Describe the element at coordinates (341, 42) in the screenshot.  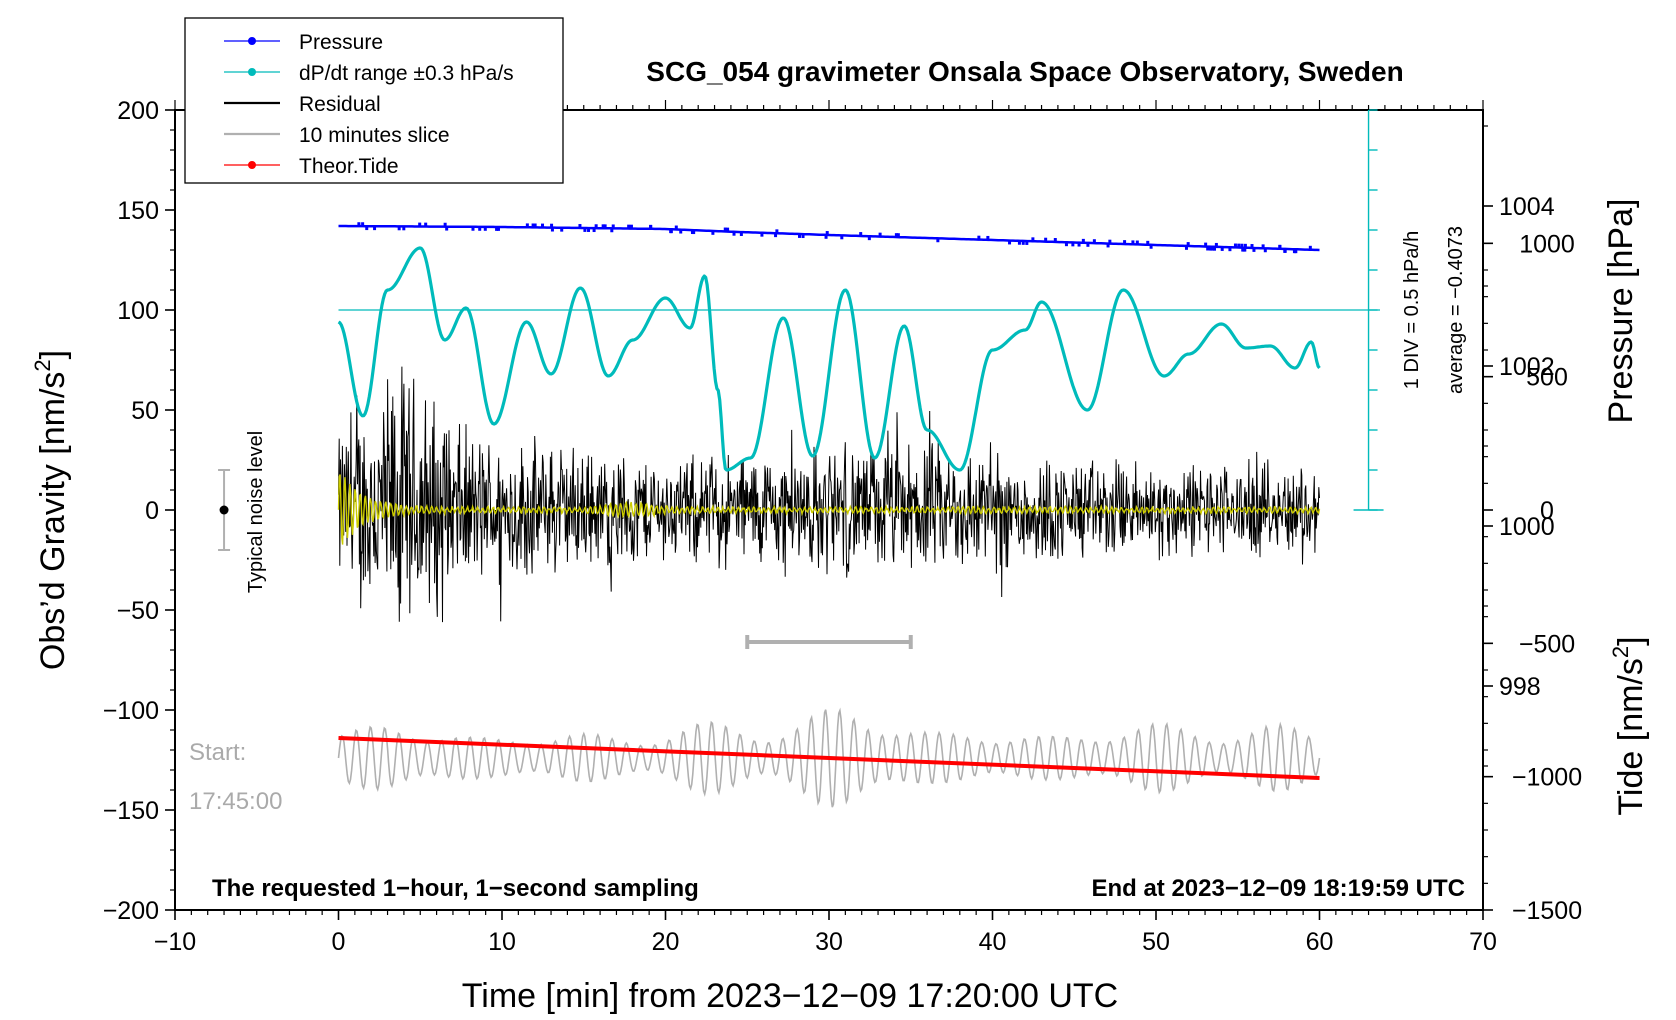
I see `legend-label: Pressure` at that location.